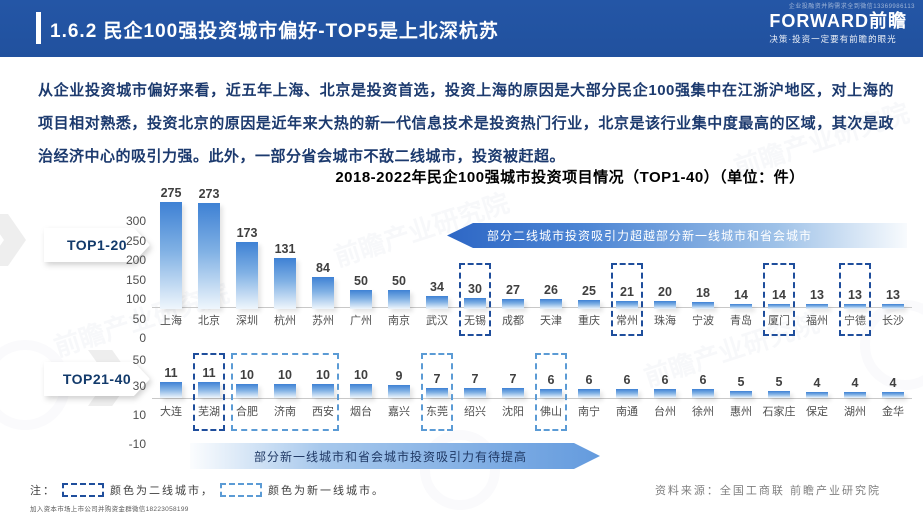  I want to click on bar-合肥, so click(247, 390).